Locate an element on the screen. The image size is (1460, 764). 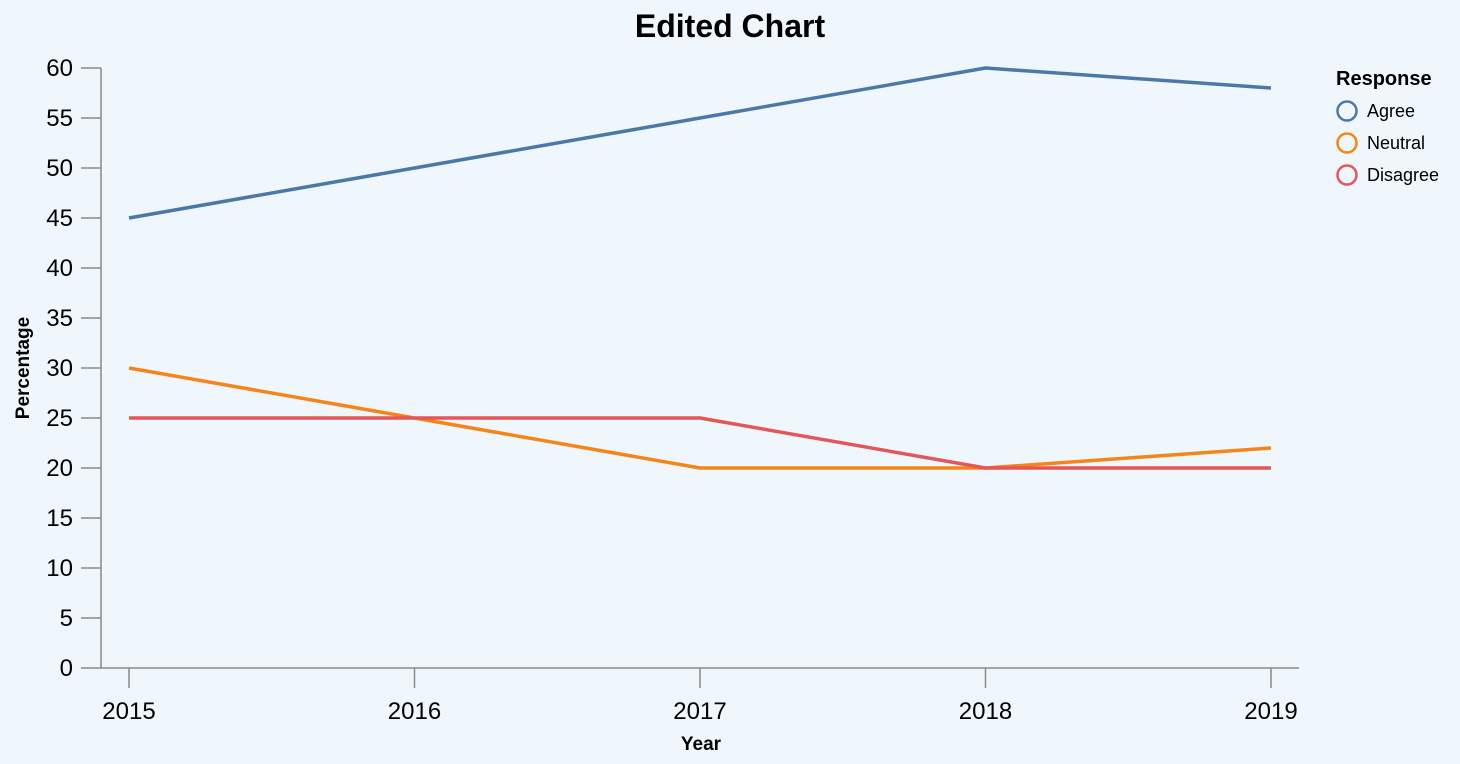
y-tick-label: 50 is located at coordinates (59, 168).